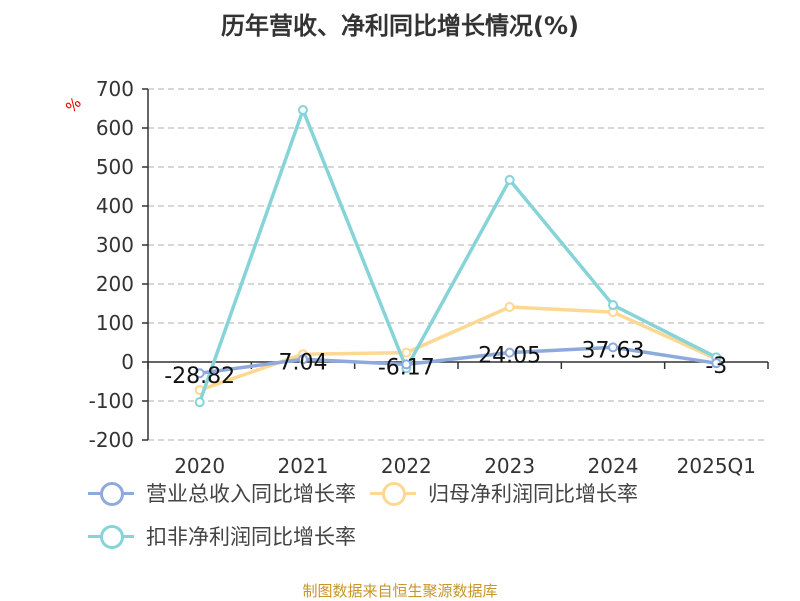  What do you see at coordinates (115, 206) in the screenshot?
I see `y-tick-label: 400` at bounding box center [115, 206].